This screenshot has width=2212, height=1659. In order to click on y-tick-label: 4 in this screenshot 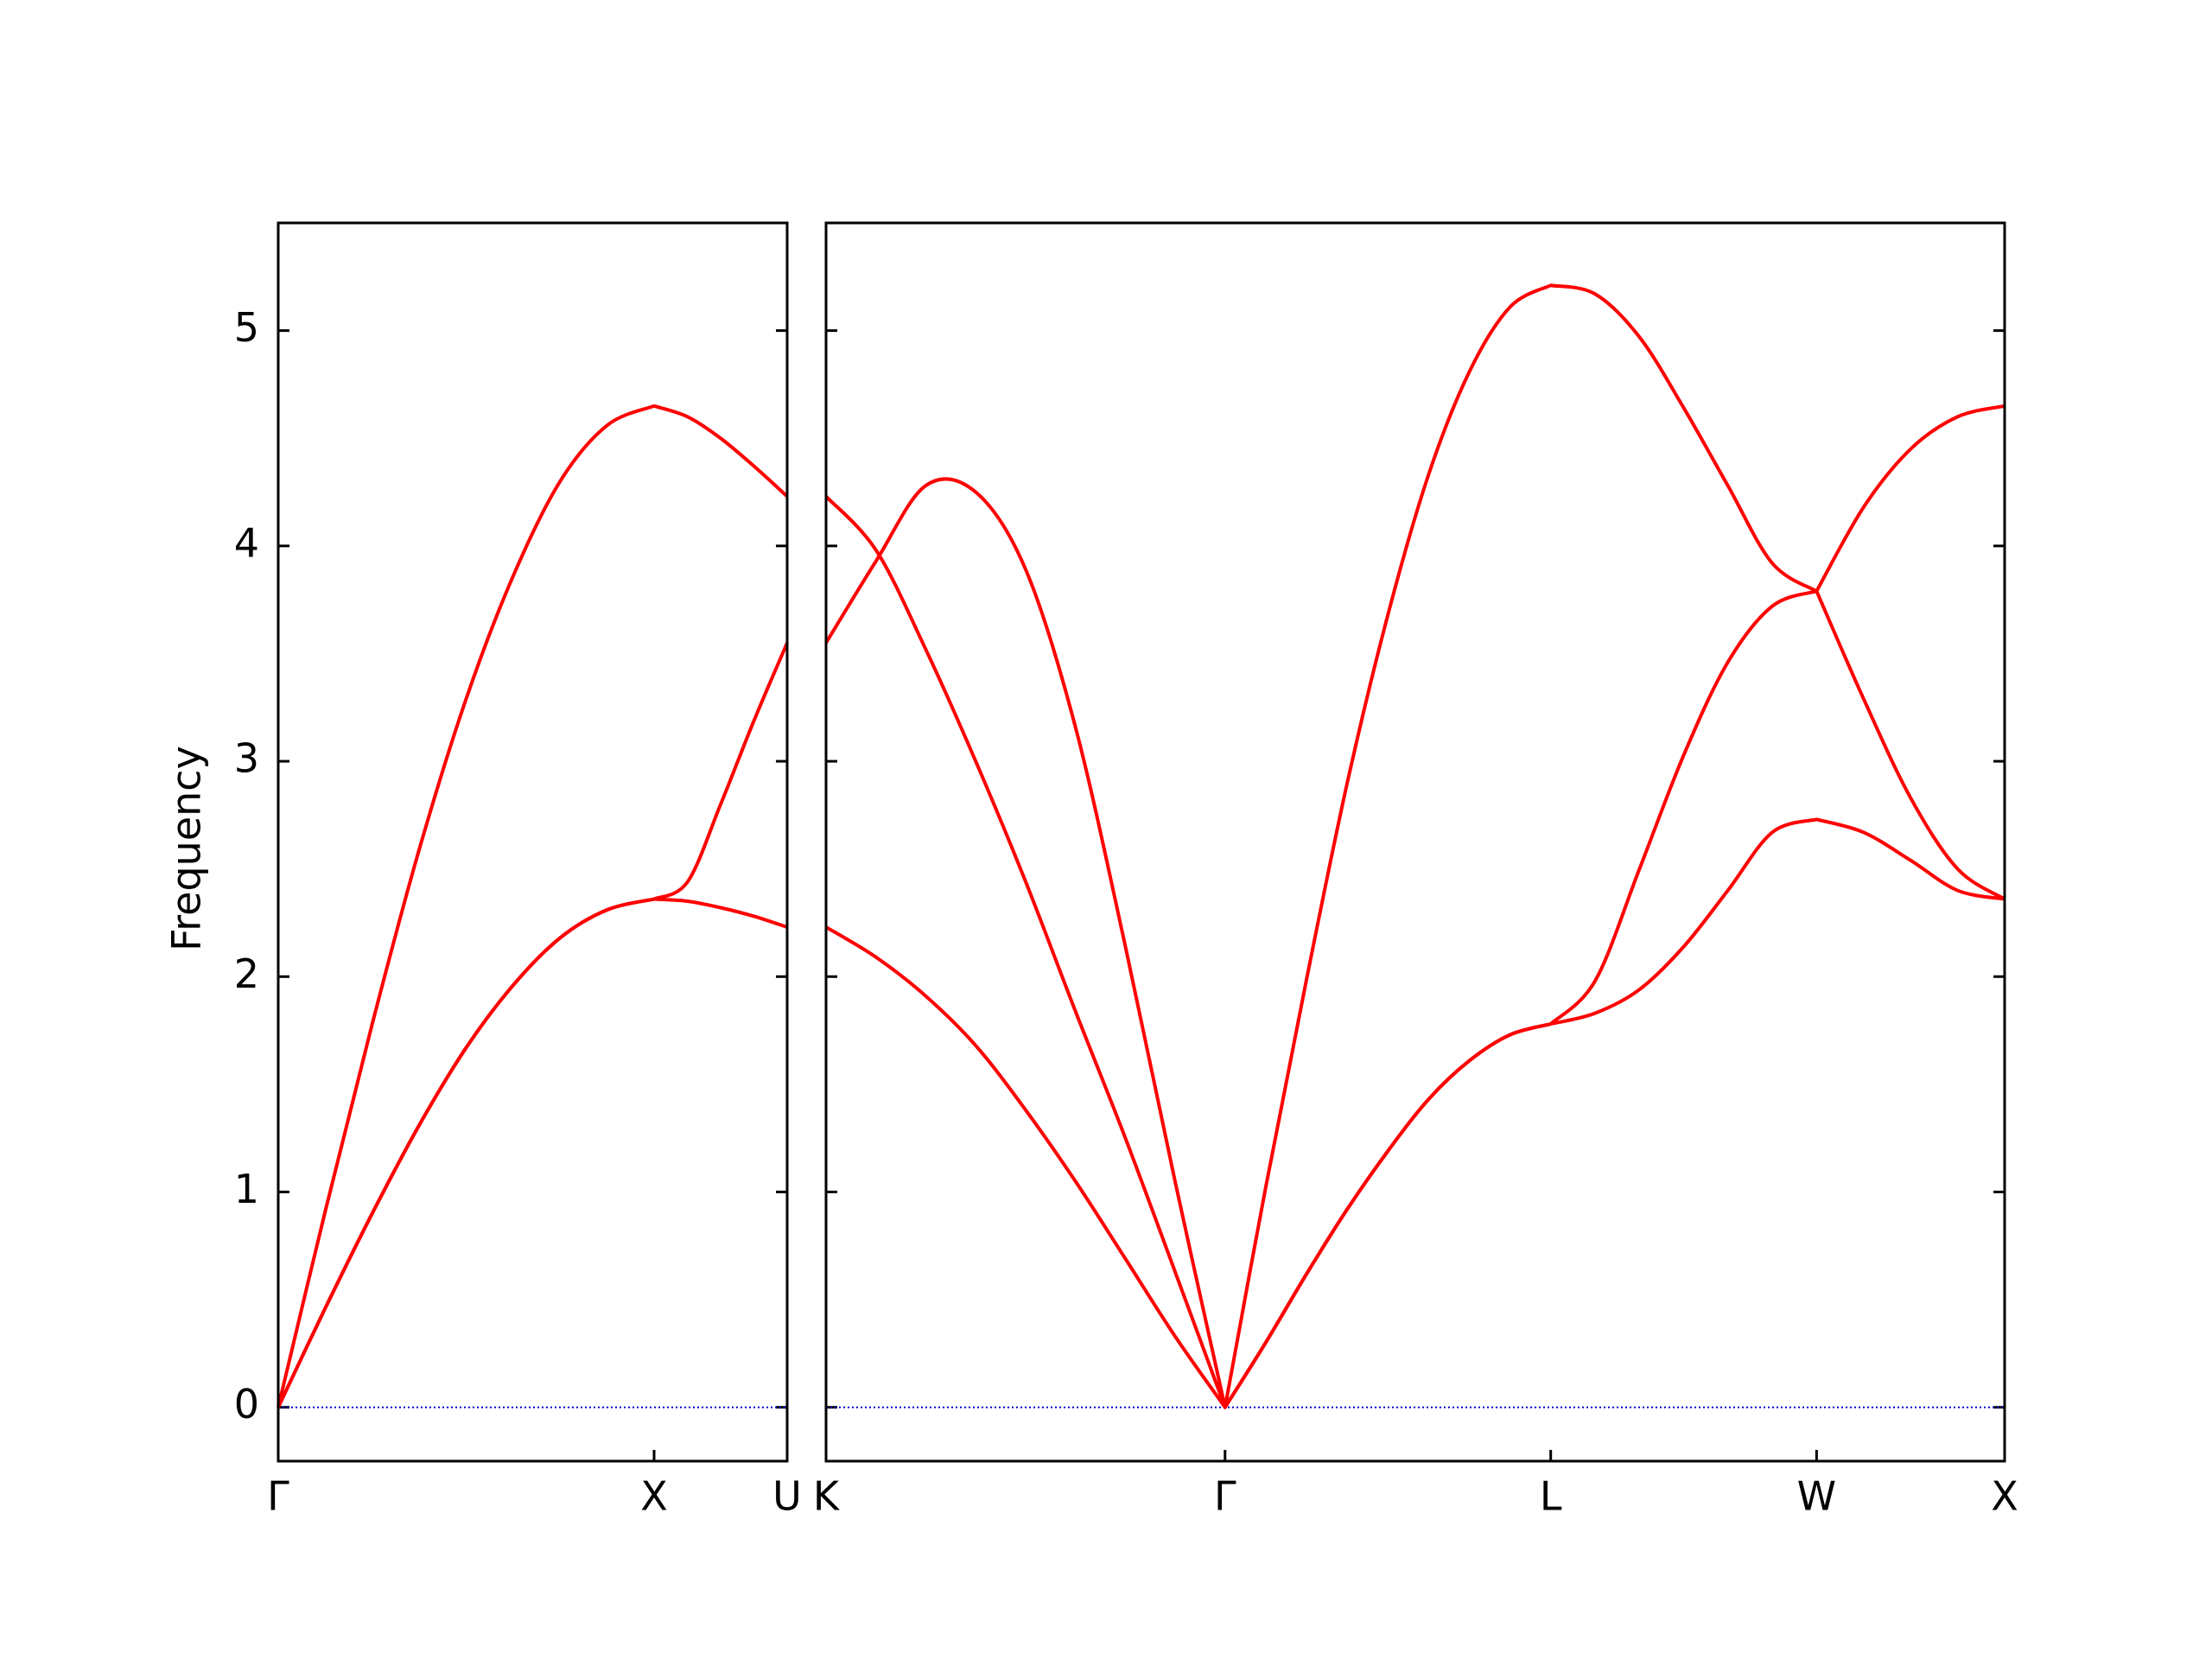, I will do `click(246, 542)`.